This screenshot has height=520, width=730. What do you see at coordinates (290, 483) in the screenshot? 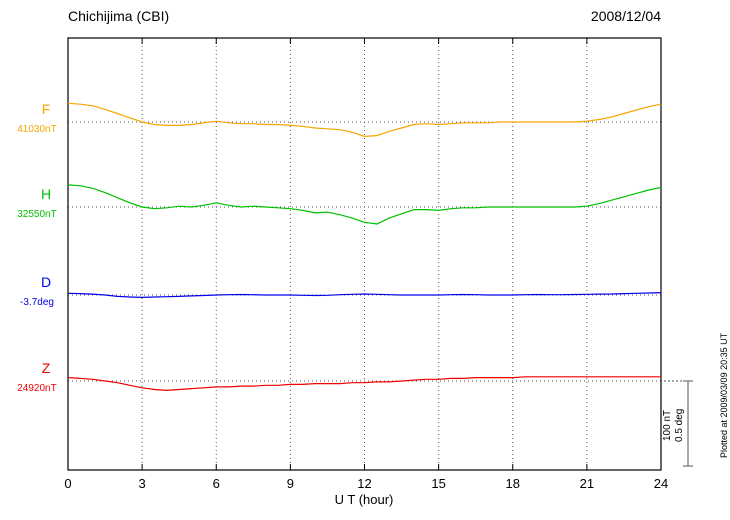
I see `x-tick-label: 9` at bounding box center [290, 483].